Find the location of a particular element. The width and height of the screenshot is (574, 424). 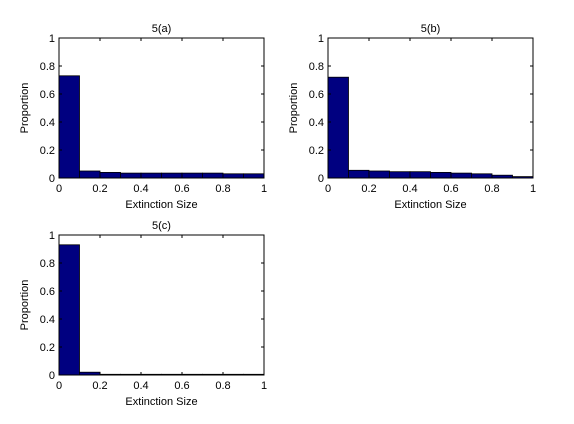

chart-title: 5(b) is located at coordinates (431, 29).